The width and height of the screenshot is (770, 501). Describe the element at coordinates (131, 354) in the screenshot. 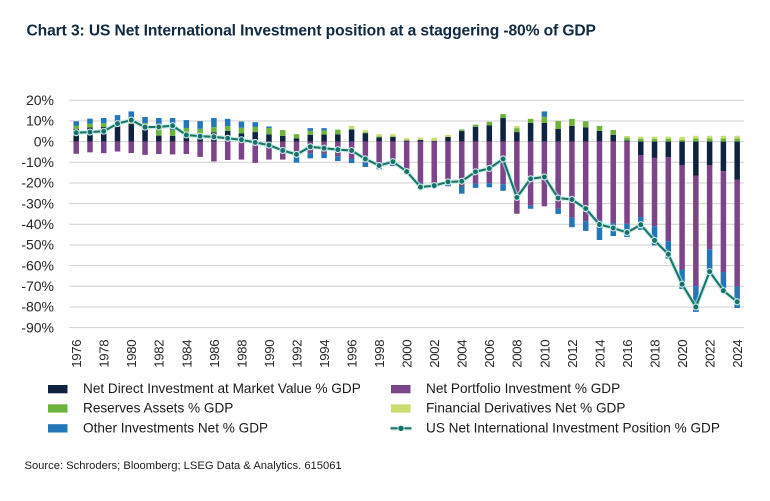

I see `svg-text: 1980` at that location.